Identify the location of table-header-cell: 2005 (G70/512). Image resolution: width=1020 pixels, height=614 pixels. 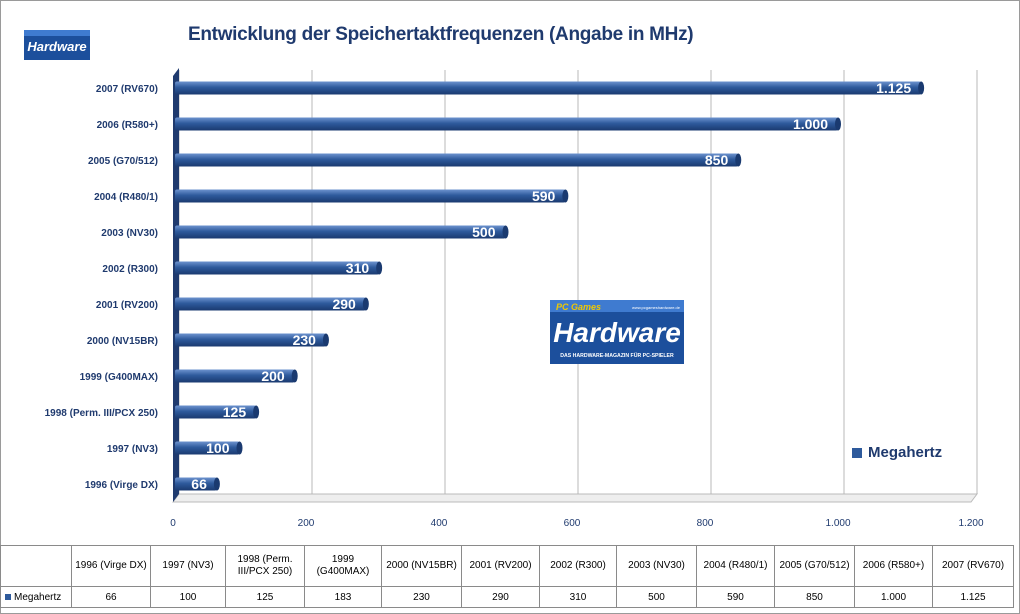
(814, 566).